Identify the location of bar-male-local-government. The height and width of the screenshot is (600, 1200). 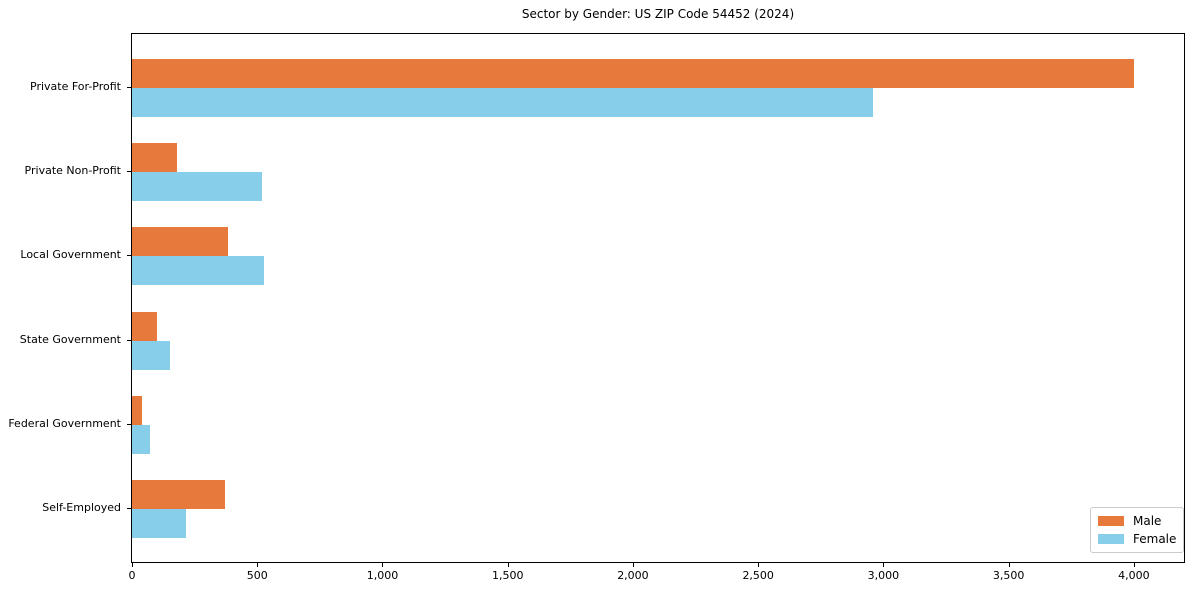
(180, 242).